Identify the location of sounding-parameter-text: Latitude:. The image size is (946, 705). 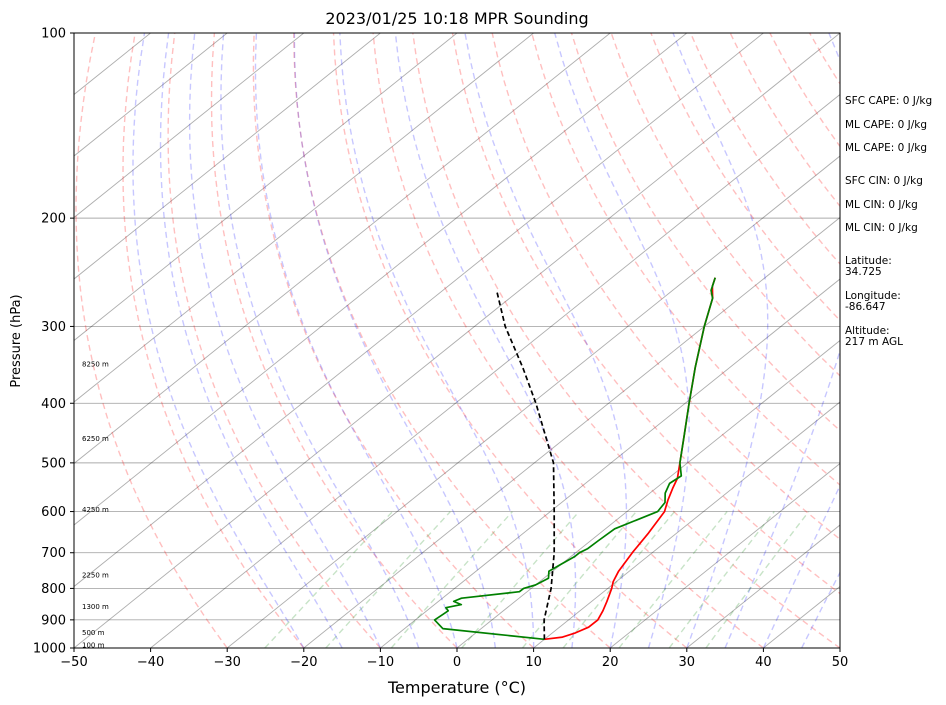
(868, 261).